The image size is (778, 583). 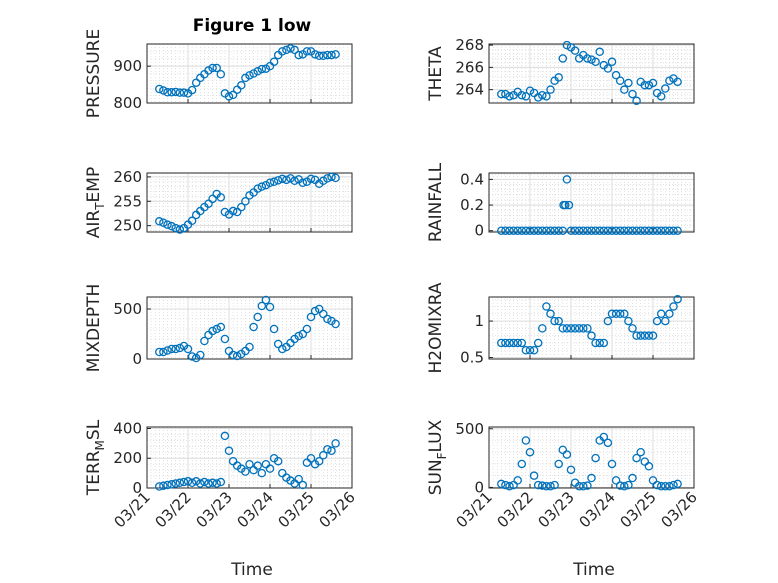 What do you see at coordinates (469, 45) in the screenshot?
I see `y-tick-label: 268` at bounding box center [469, 45].